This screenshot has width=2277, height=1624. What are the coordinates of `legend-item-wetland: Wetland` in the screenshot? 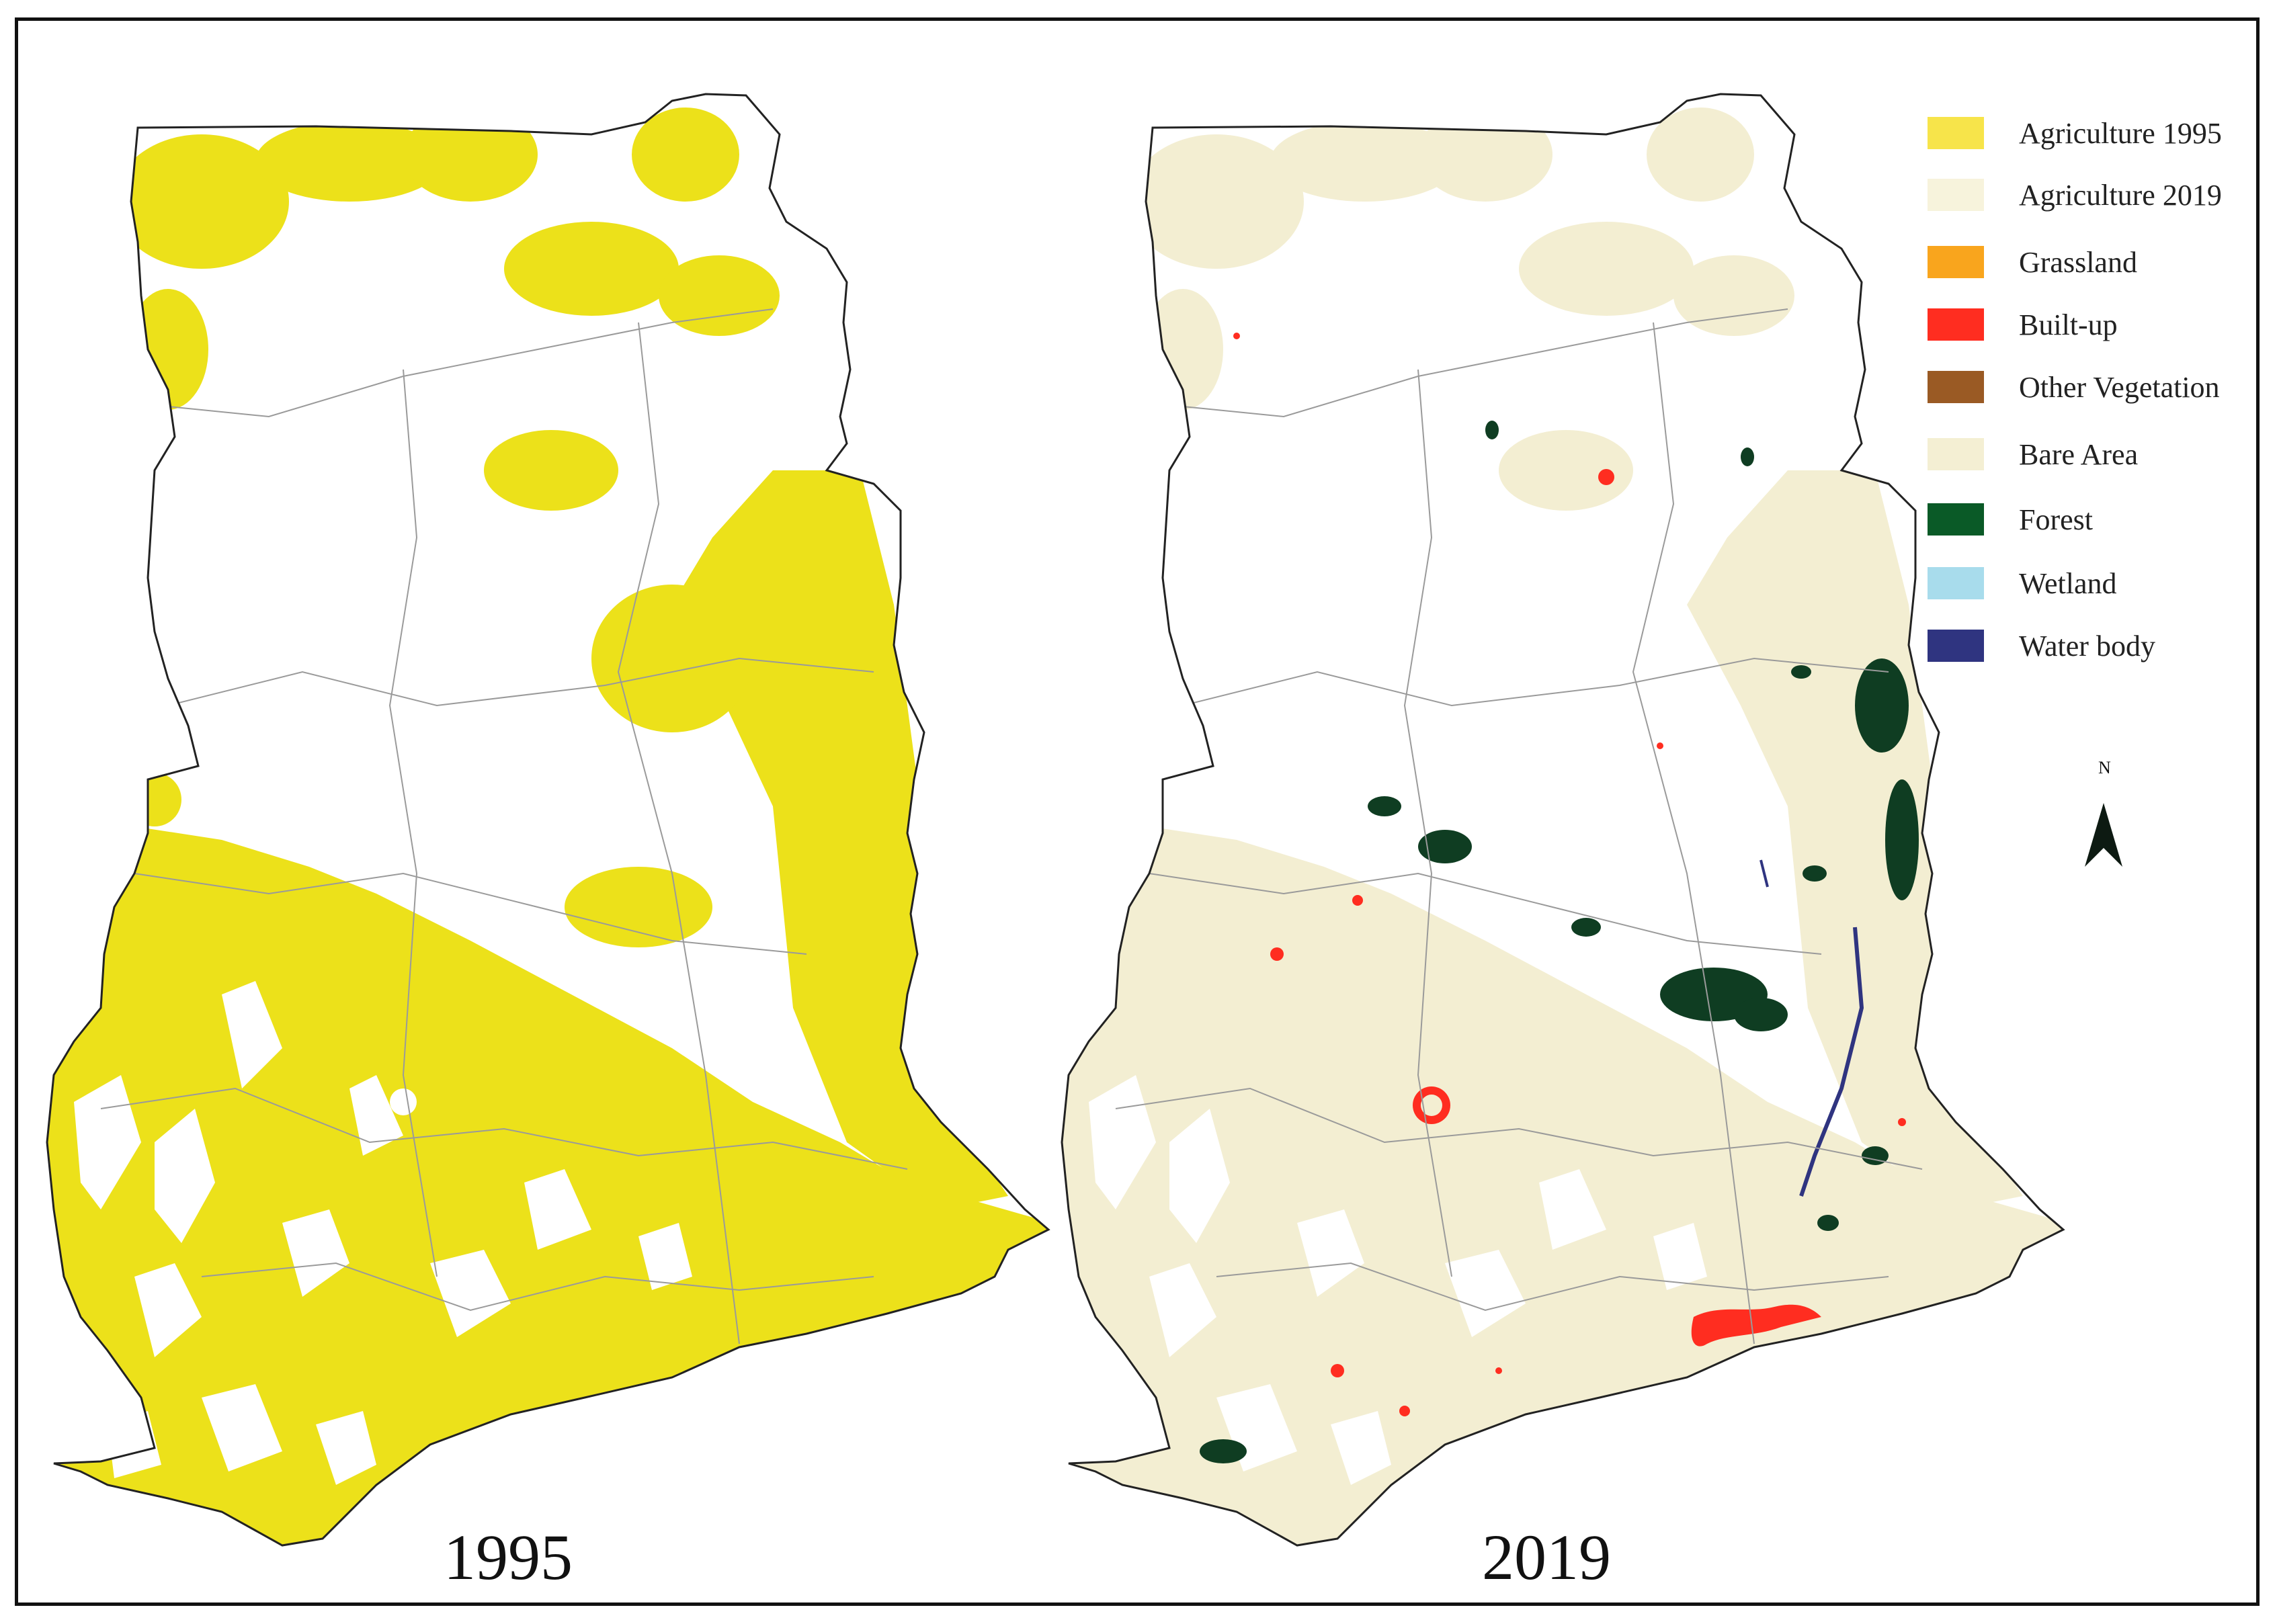 It's located at (2022, 583).